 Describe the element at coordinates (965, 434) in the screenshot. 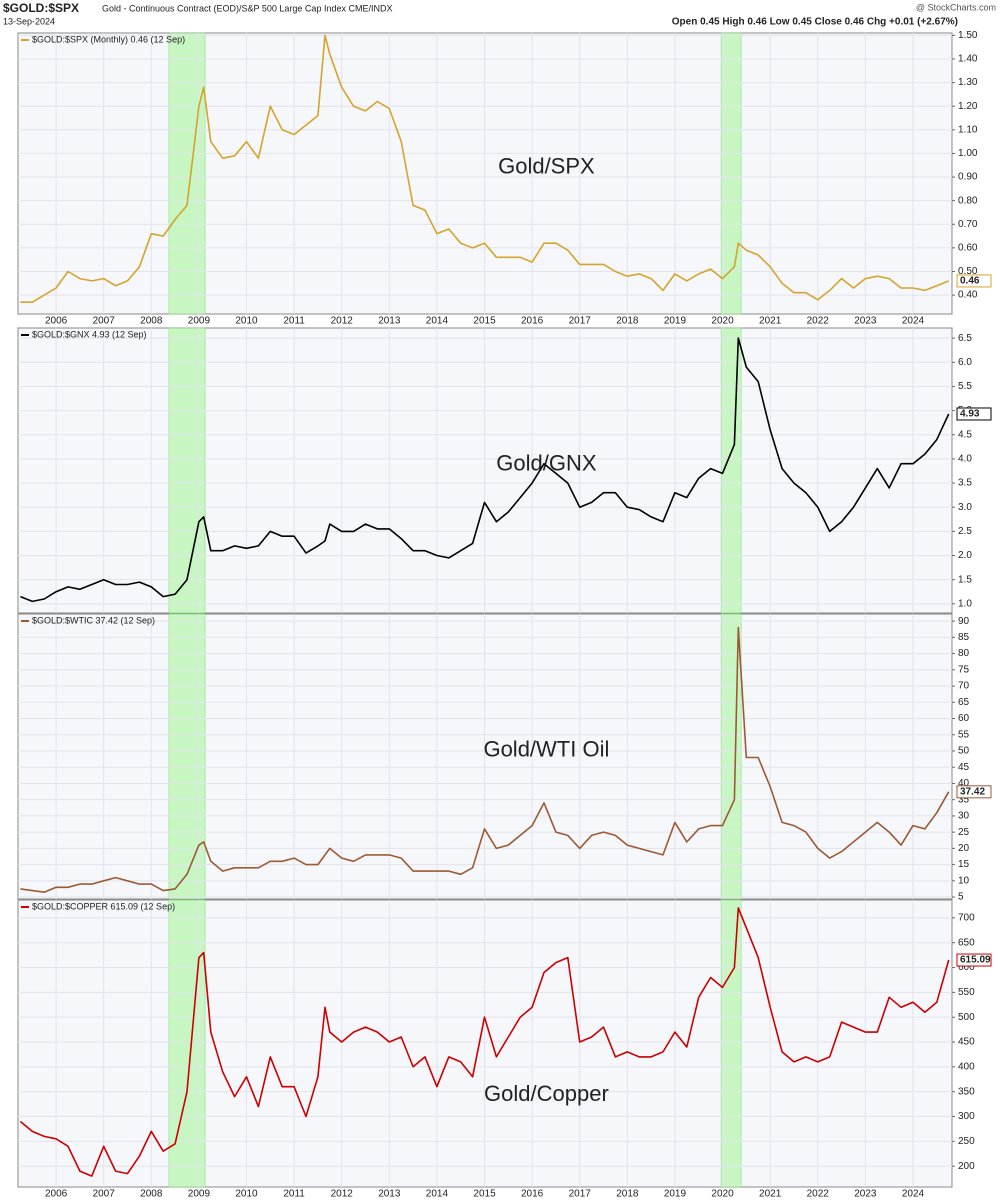

I see `y-tick-label: 4.5` at that location.